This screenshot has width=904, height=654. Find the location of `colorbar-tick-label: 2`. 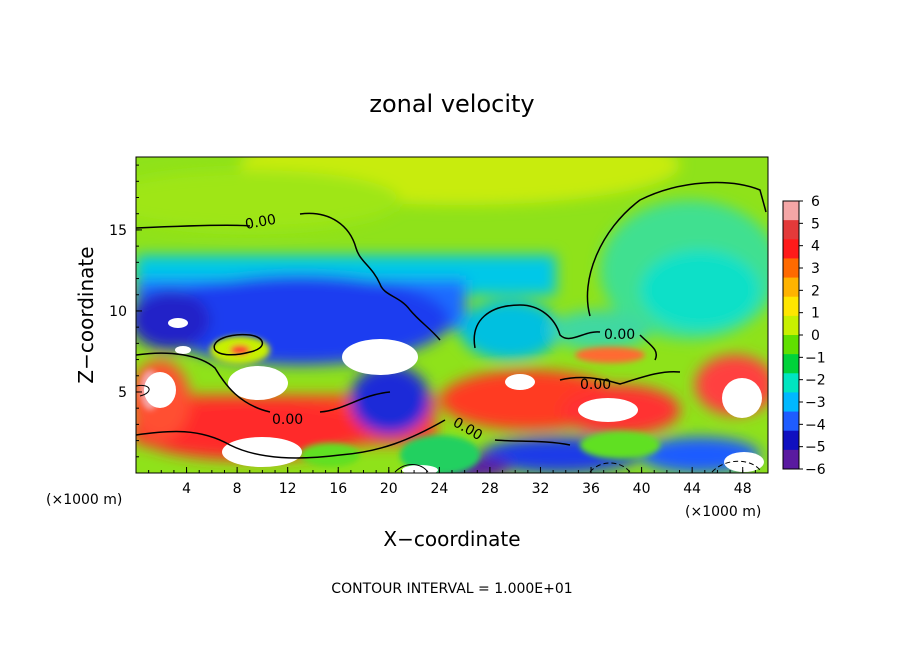

colorbar-tick-label: 2 is located at coordinates (815, 291).